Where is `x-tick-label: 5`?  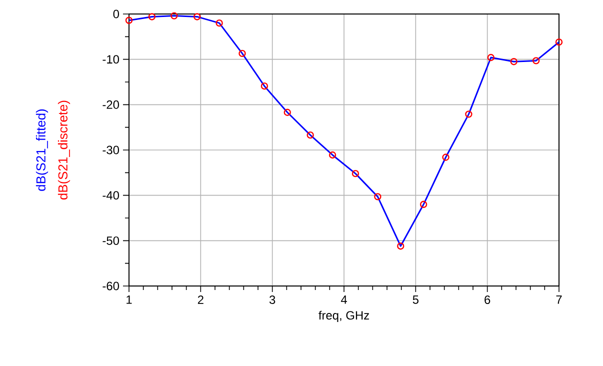
x-tick-label: 5 is located at coordinates (415, 300).